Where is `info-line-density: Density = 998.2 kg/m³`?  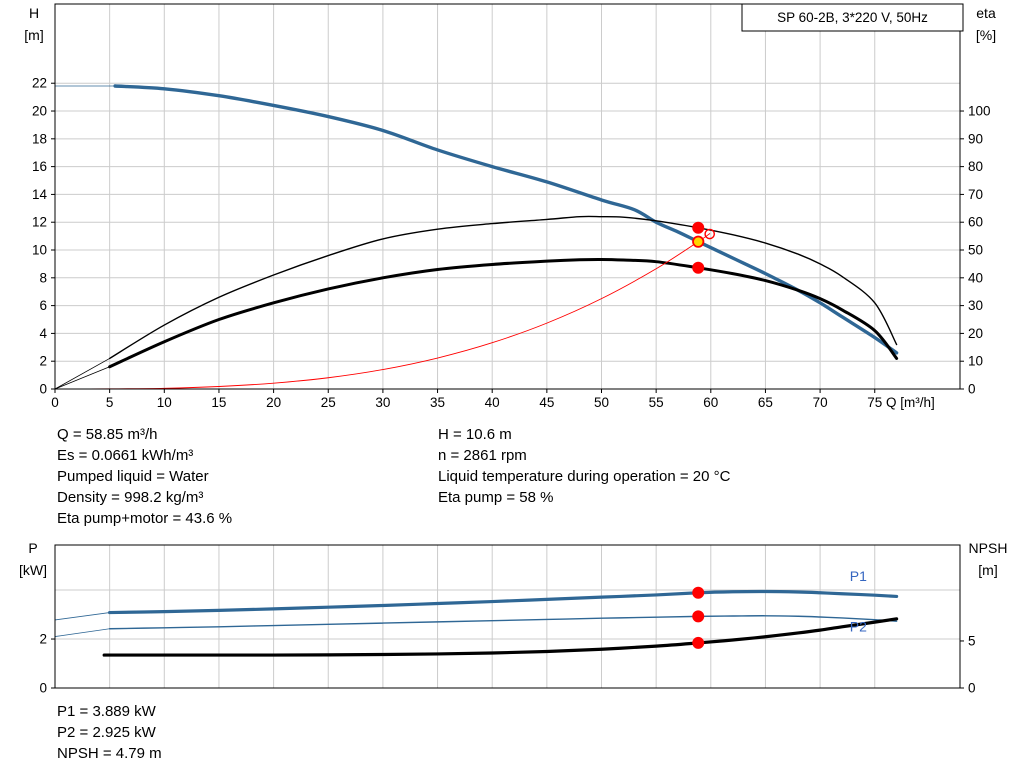
info-line-density: Density = 998.2 kg/m³ is located at coordinates (130, 497).